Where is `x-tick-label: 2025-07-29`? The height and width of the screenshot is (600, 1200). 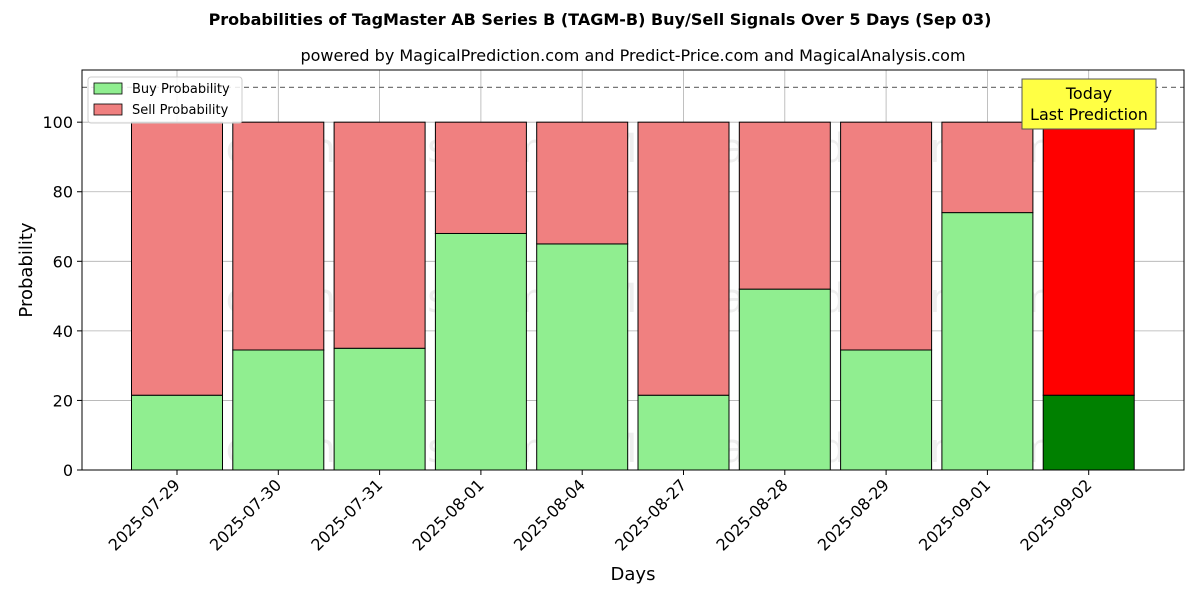
x-tick-label: 2025-07-29 is located at coordinates (144, 514).